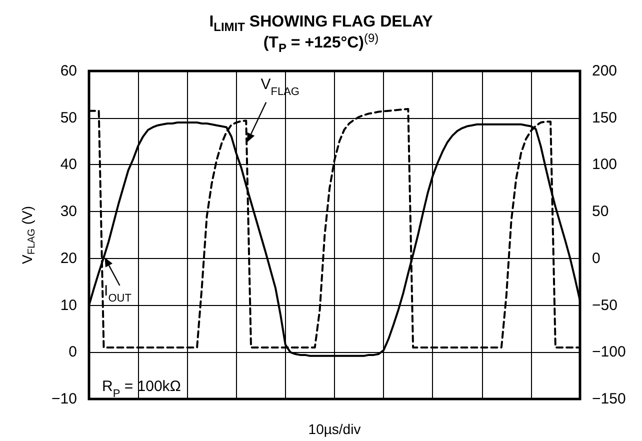 This screenshot has height=441, width=642. What do you see at coordinates (605, 117) in the screenshot?
I see `y2-tick-label: 150` at bounding box center [605, 117].